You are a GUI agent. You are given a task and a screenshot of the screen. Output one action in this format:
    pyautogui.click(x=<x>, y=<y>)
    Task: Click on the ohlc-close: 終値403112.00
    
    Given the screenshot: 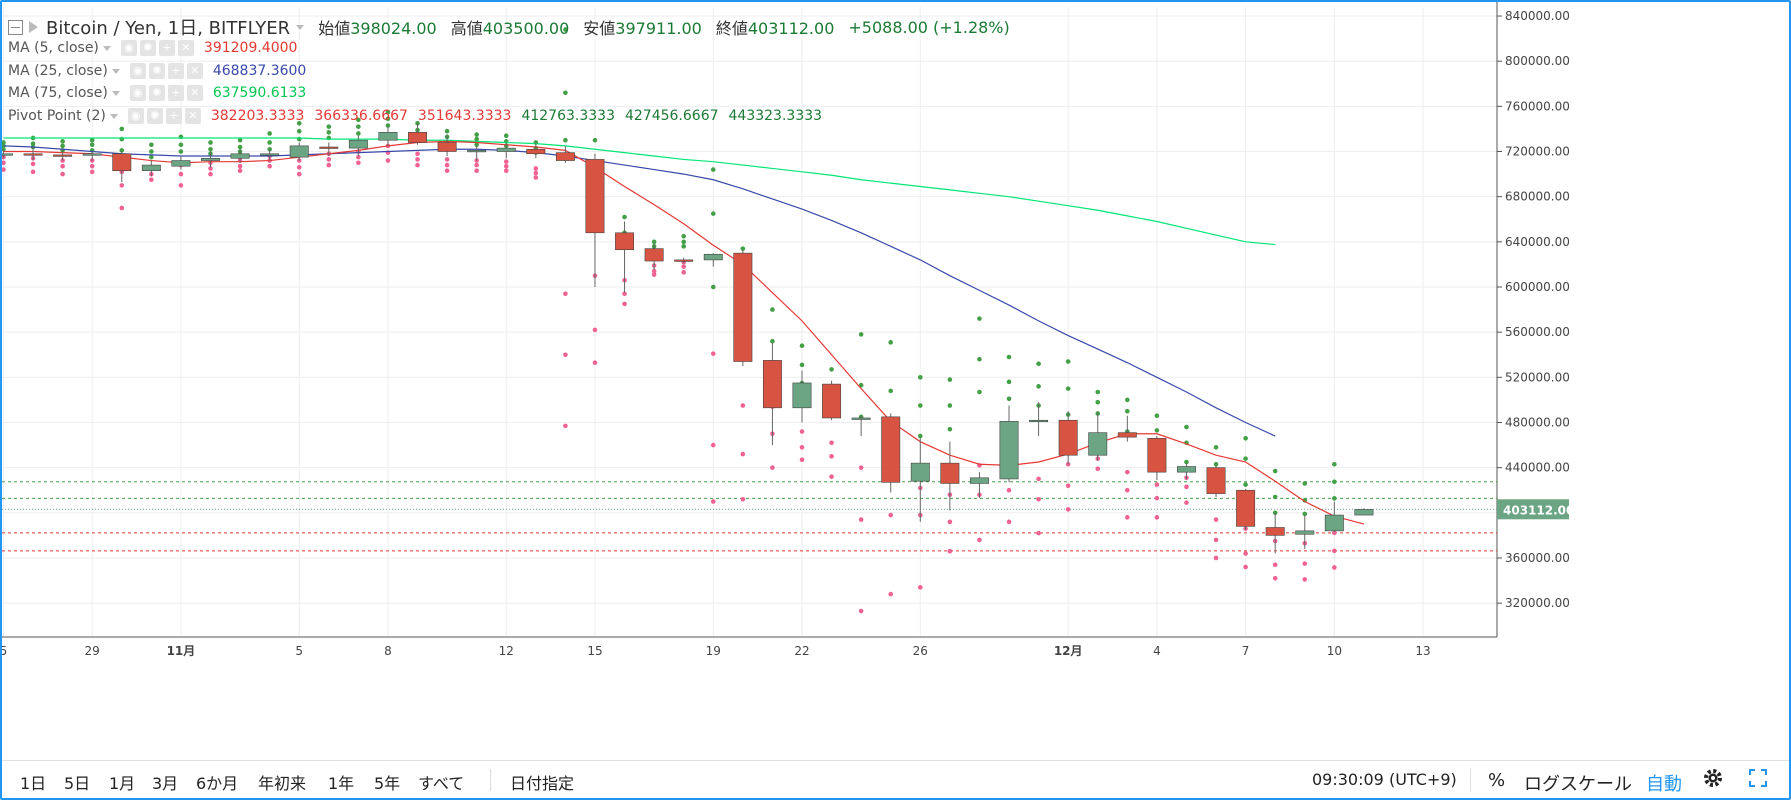 What is the action you would take?
    pyautogui.click(x=775, y=28)
    